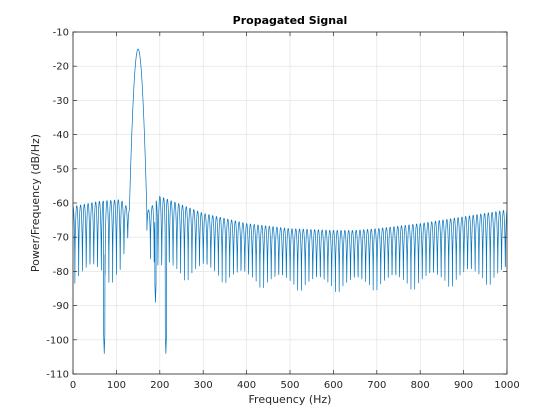 This screenshot has width=560, height=420. Describe the element at coordinates (376, 385) in the screenshot. I see `x-tick-label: 700` at that location.